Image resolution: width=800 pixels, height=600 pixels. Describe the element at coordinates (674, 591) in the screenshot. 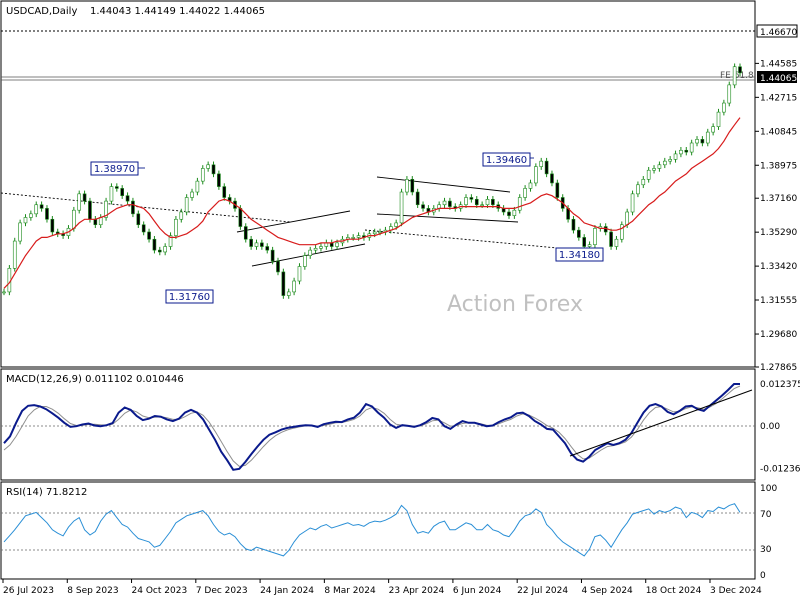

I see `x-tick-label: 18 Oct 2024` at that location.